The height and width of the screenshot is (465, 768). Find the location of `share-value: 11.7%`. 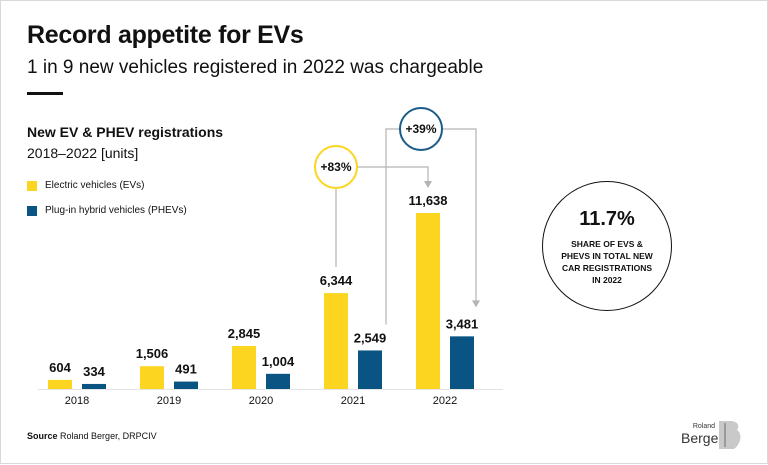

share-value: 11.7% is located at coordinates (607, 219).